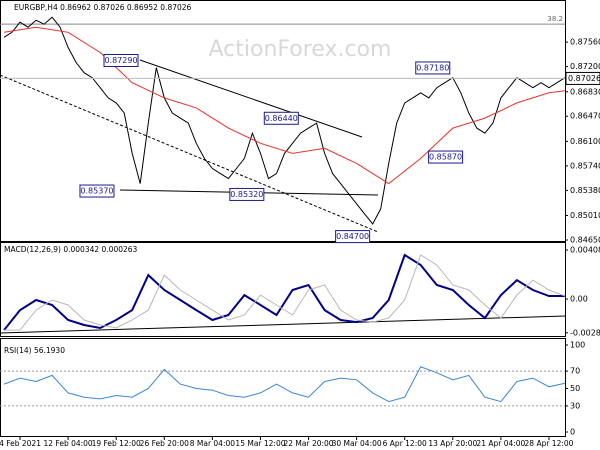  Describe the element at coordinates (309, 443) in the screenshot. I see `x-tick-label: 22 Mar 20:00` at that location.